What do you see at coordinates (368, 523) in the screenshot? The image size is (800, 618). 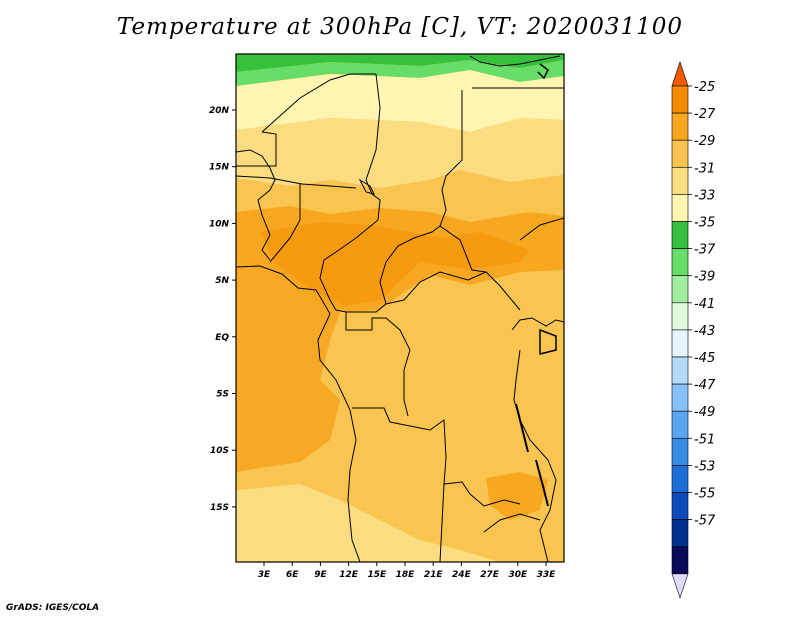 I see `band-minus33-south` at bounding box center [368, 523].